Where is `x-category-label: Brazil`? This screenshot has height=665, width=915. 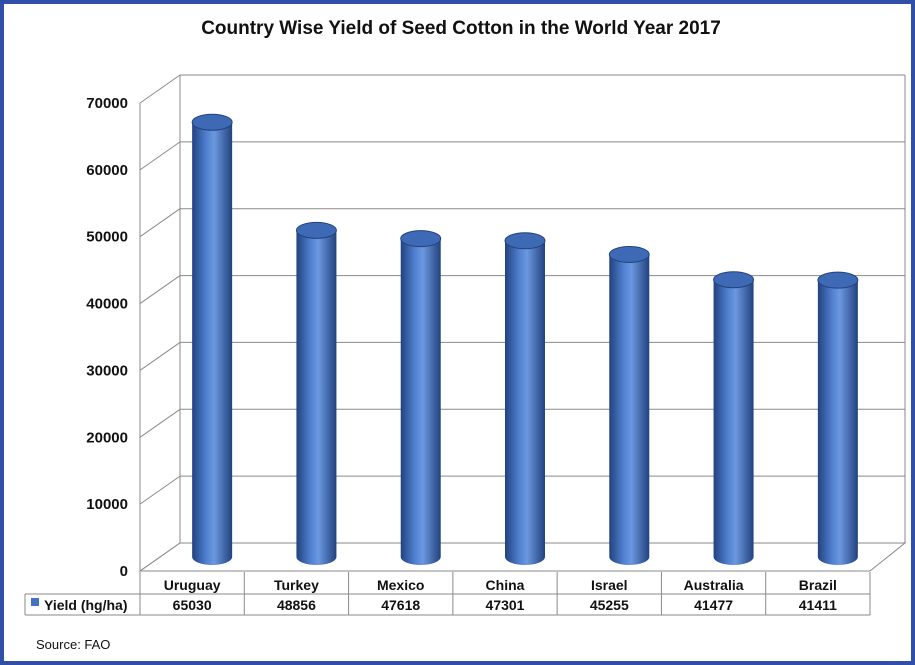
x-category-label: Brazil is located at coordinates (818, 585).